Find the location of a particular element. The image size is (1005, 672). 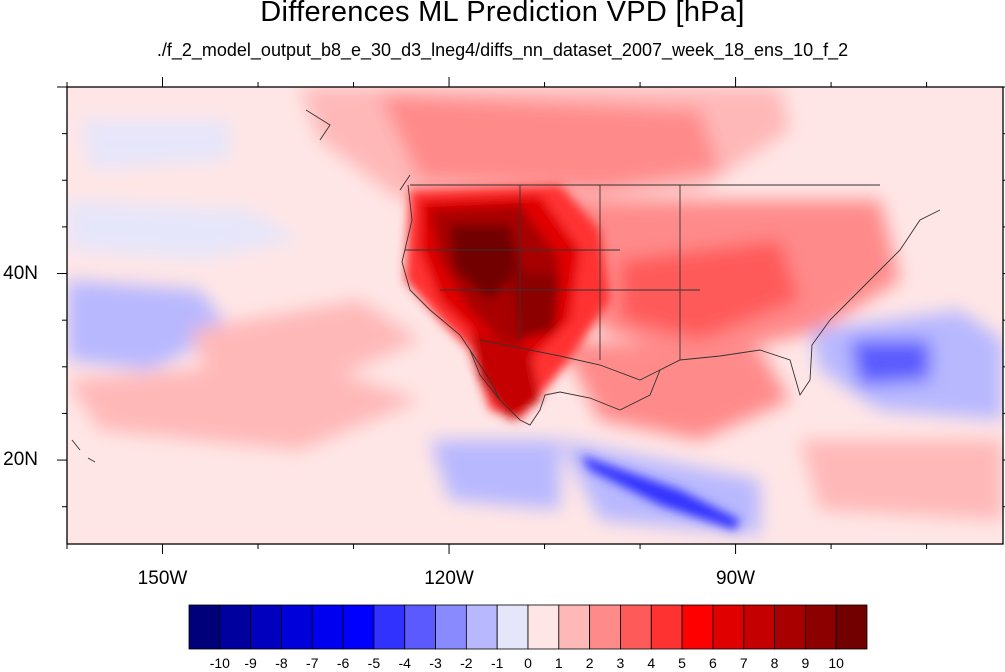

colorbar-label: -2 is located at coordinates (466, 663).